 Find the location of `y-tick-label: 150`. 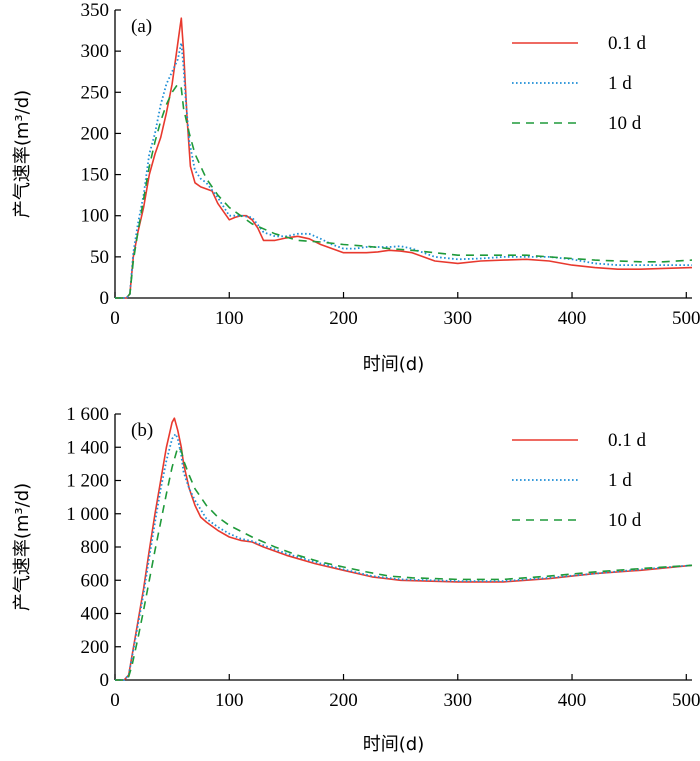

y-tick-label: 150 is located at coordinates (95, 175).